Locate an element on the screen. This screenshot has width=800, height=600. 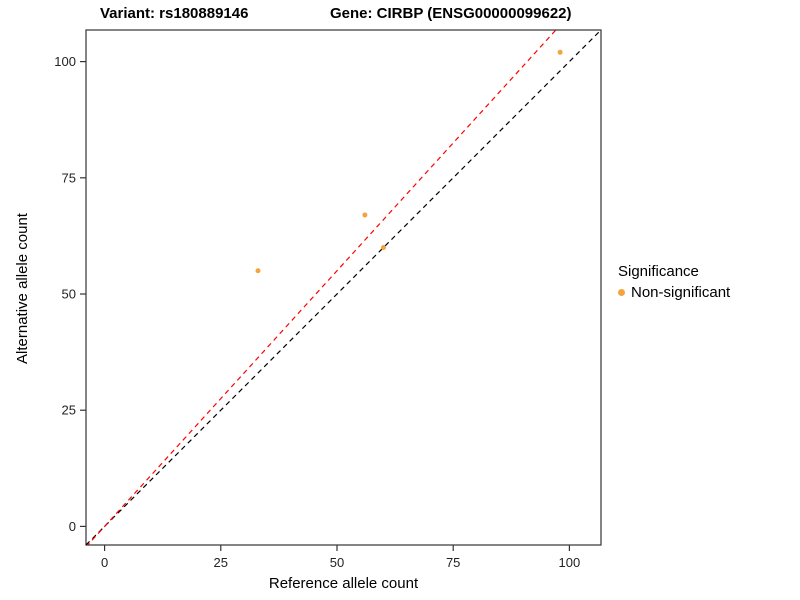
x-tick-label: 100 is located at coordinates (570, 562).